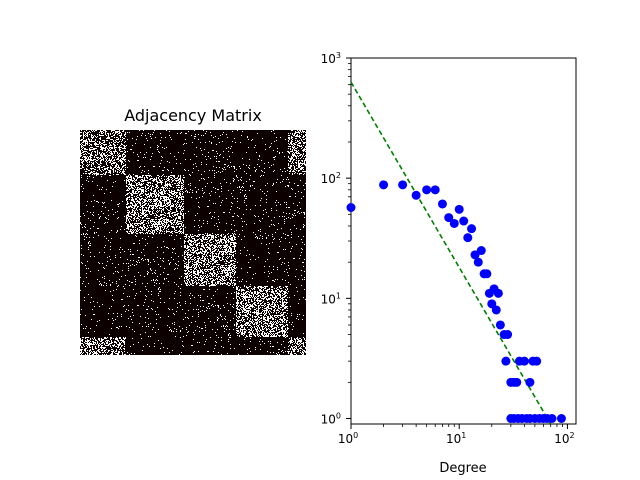 The image size is (640, 480). Describe the element at coordinates (456, 438) in the screenshot. I see `x-tick-label: 101` at that location.